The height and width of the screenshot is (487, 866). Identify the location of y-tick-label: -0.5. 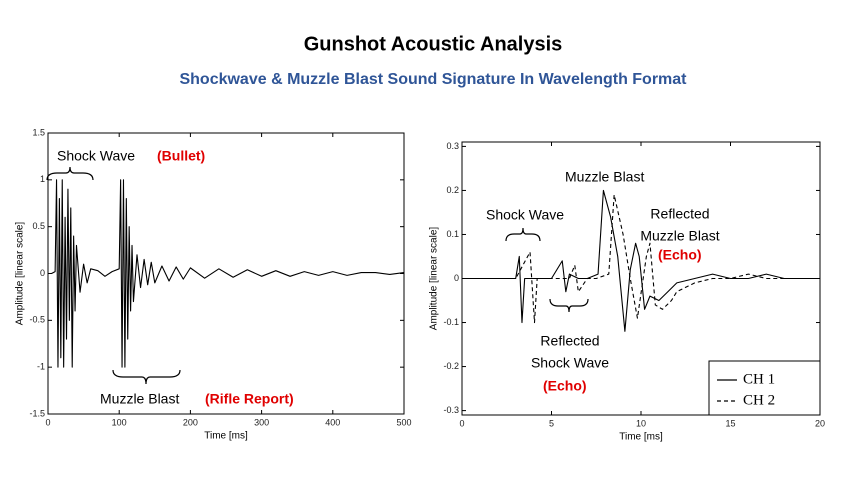
(37, 320).